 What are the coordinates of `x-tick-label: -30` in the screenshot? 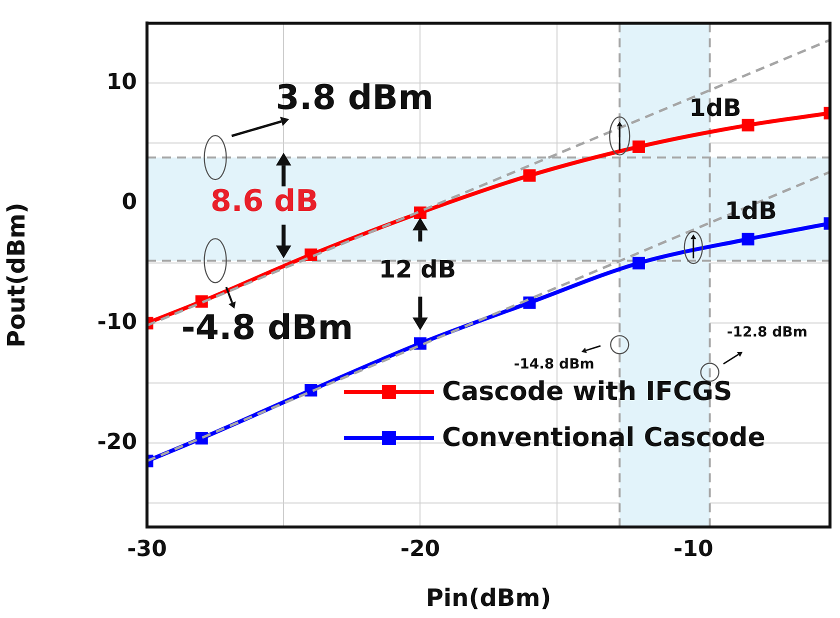 It's located at (147, 549).